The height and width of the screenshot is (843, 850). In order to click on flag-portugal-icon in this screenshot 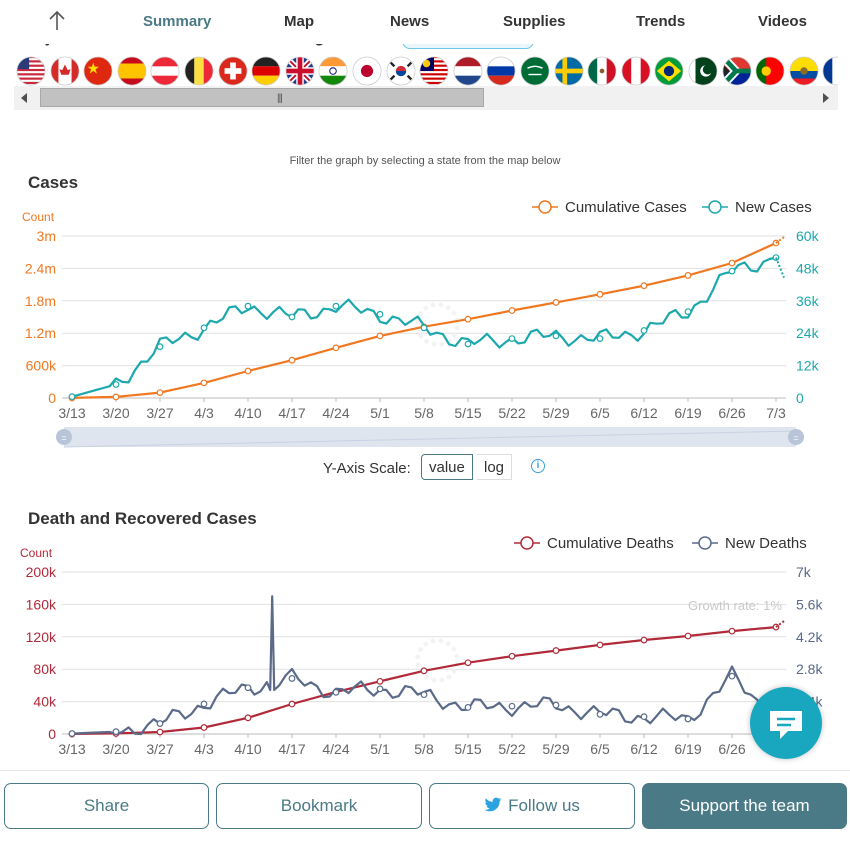, I will do `click(770, 71)`.